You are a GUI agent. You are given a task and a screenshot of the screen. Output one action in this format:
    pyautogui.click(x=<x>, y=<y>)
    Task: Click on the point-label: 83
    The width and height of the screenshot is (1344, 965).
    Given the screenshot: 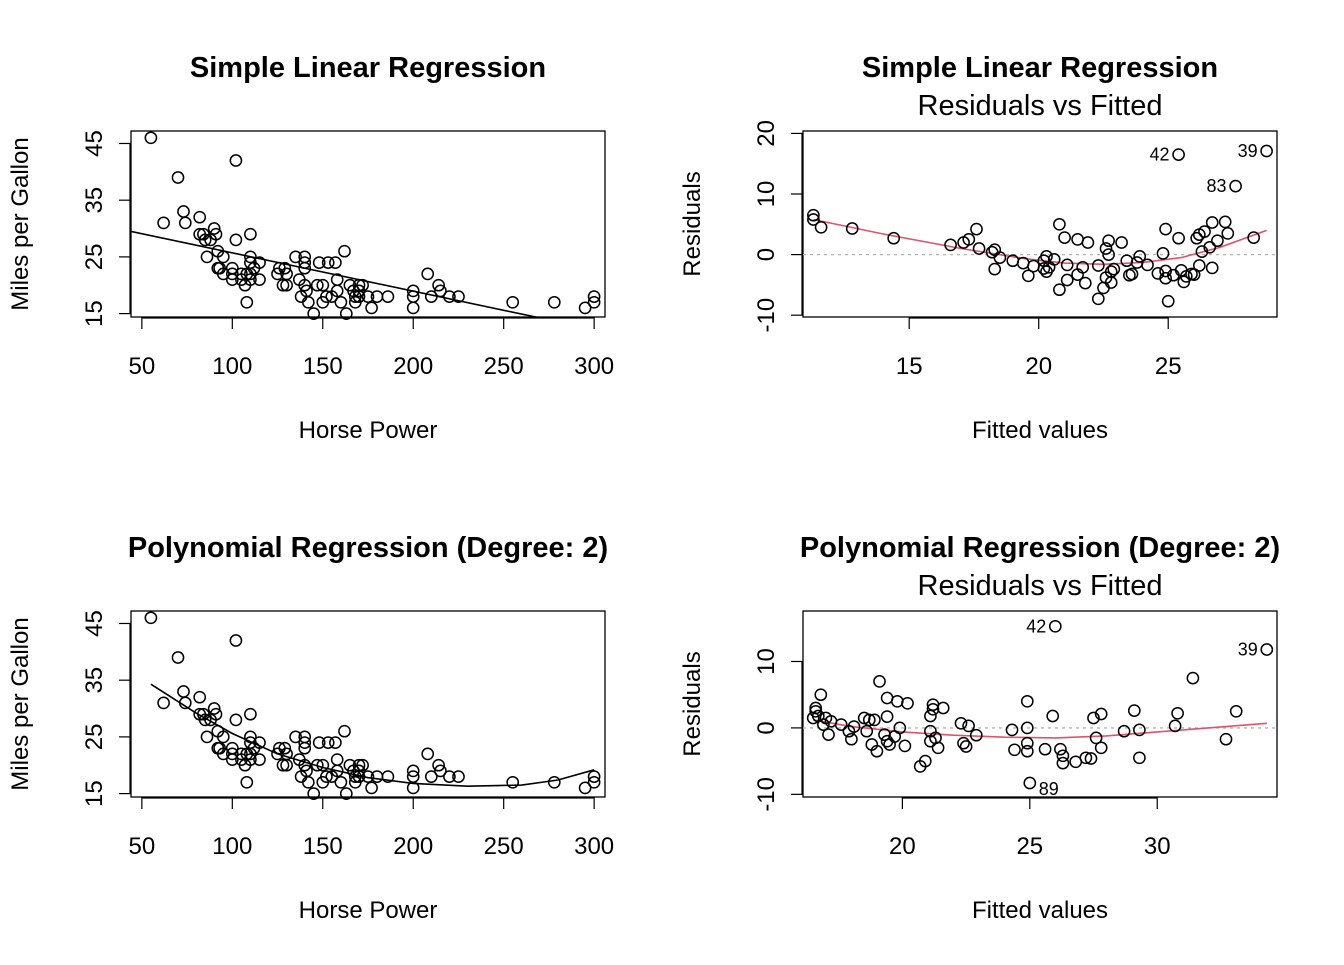 What is the action you would take?
    pyautogui.click(x=1217, y=186)
    